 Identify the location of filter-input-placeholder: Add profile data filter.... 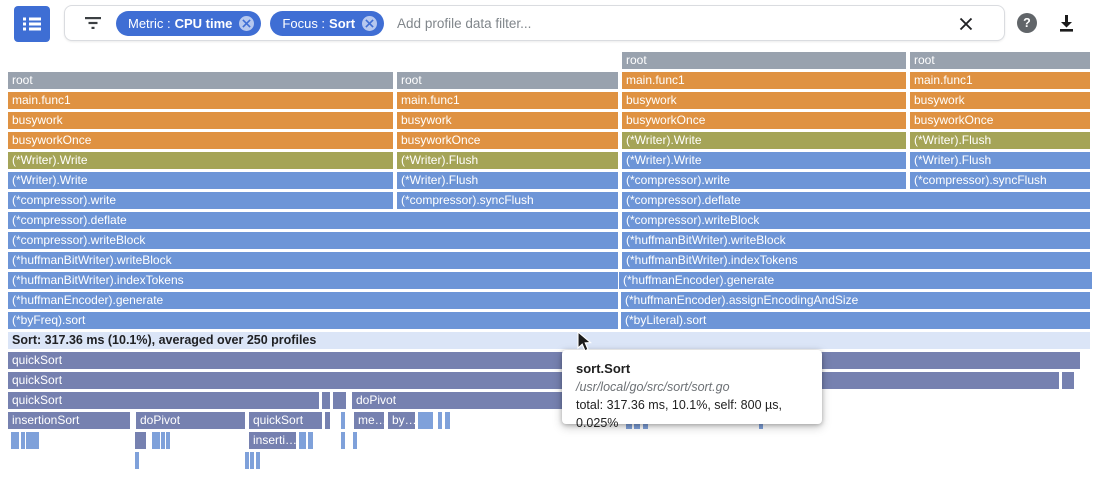
(464, 23).